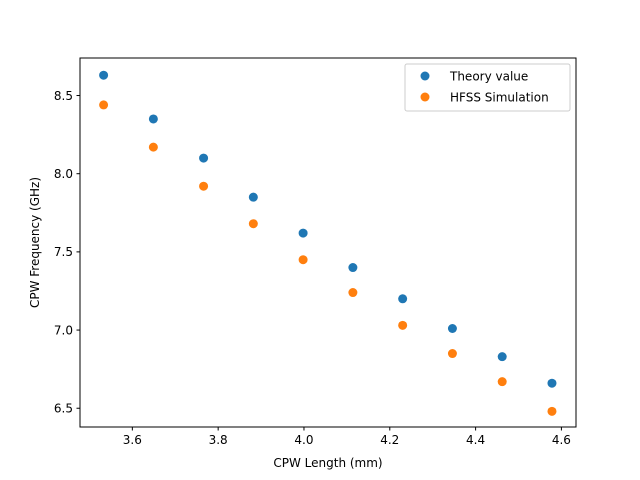 The height and width of the screenshot is (480, 640). What do you see at coordinates (63, 252) in the screenshot?
I see `y-tick-label: 7.5` at bounding box center [63, 252].